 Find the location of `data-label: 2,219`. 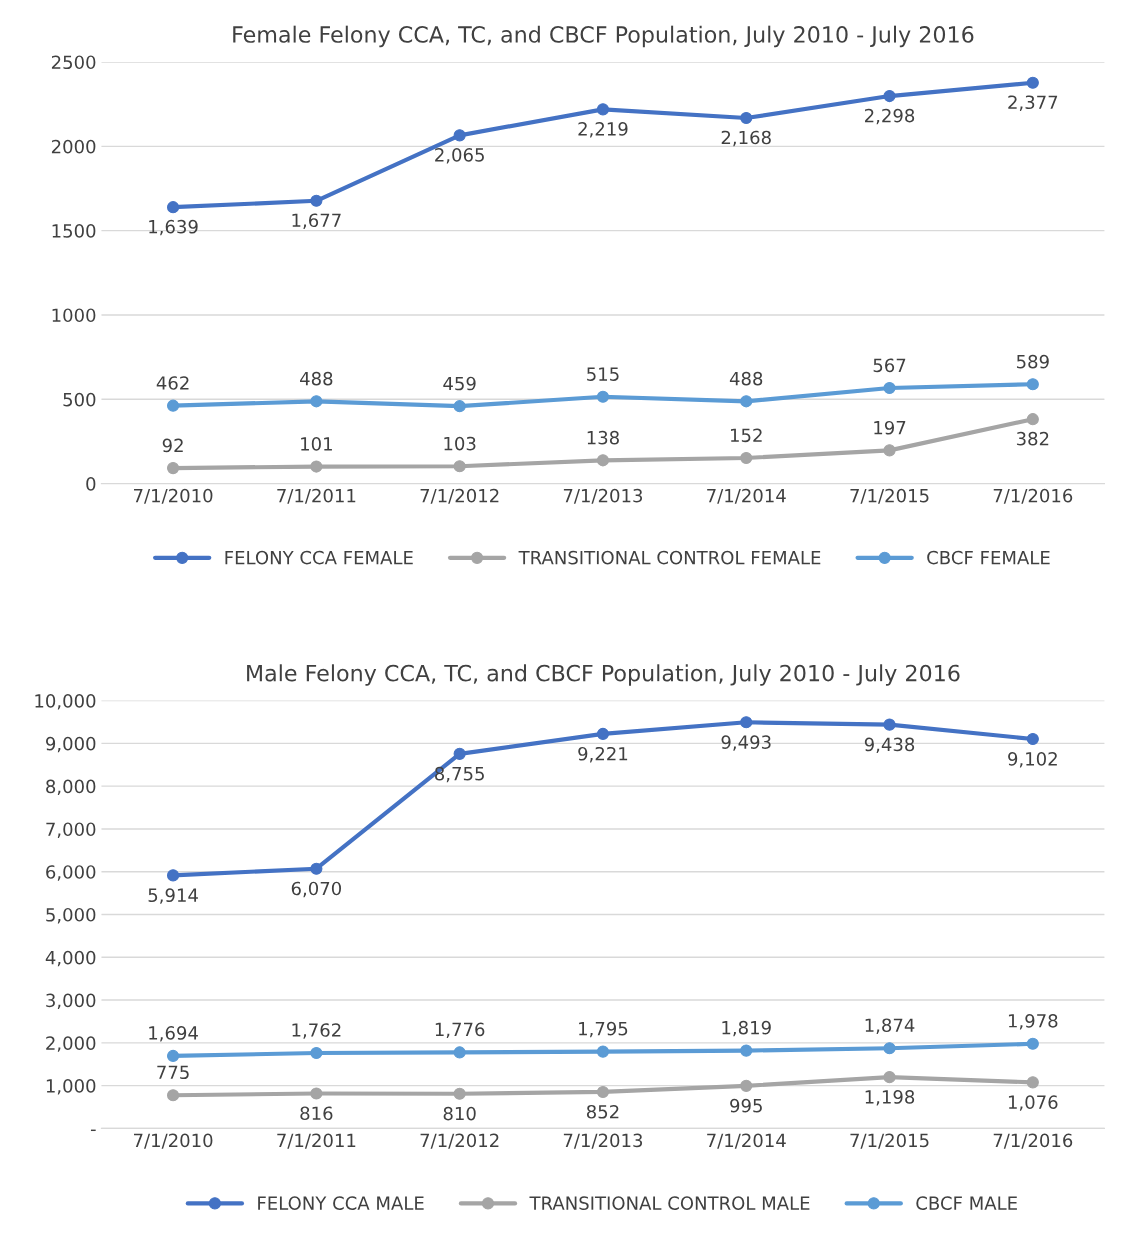

data-label: 2,219 is located at coordinates (603, 130).